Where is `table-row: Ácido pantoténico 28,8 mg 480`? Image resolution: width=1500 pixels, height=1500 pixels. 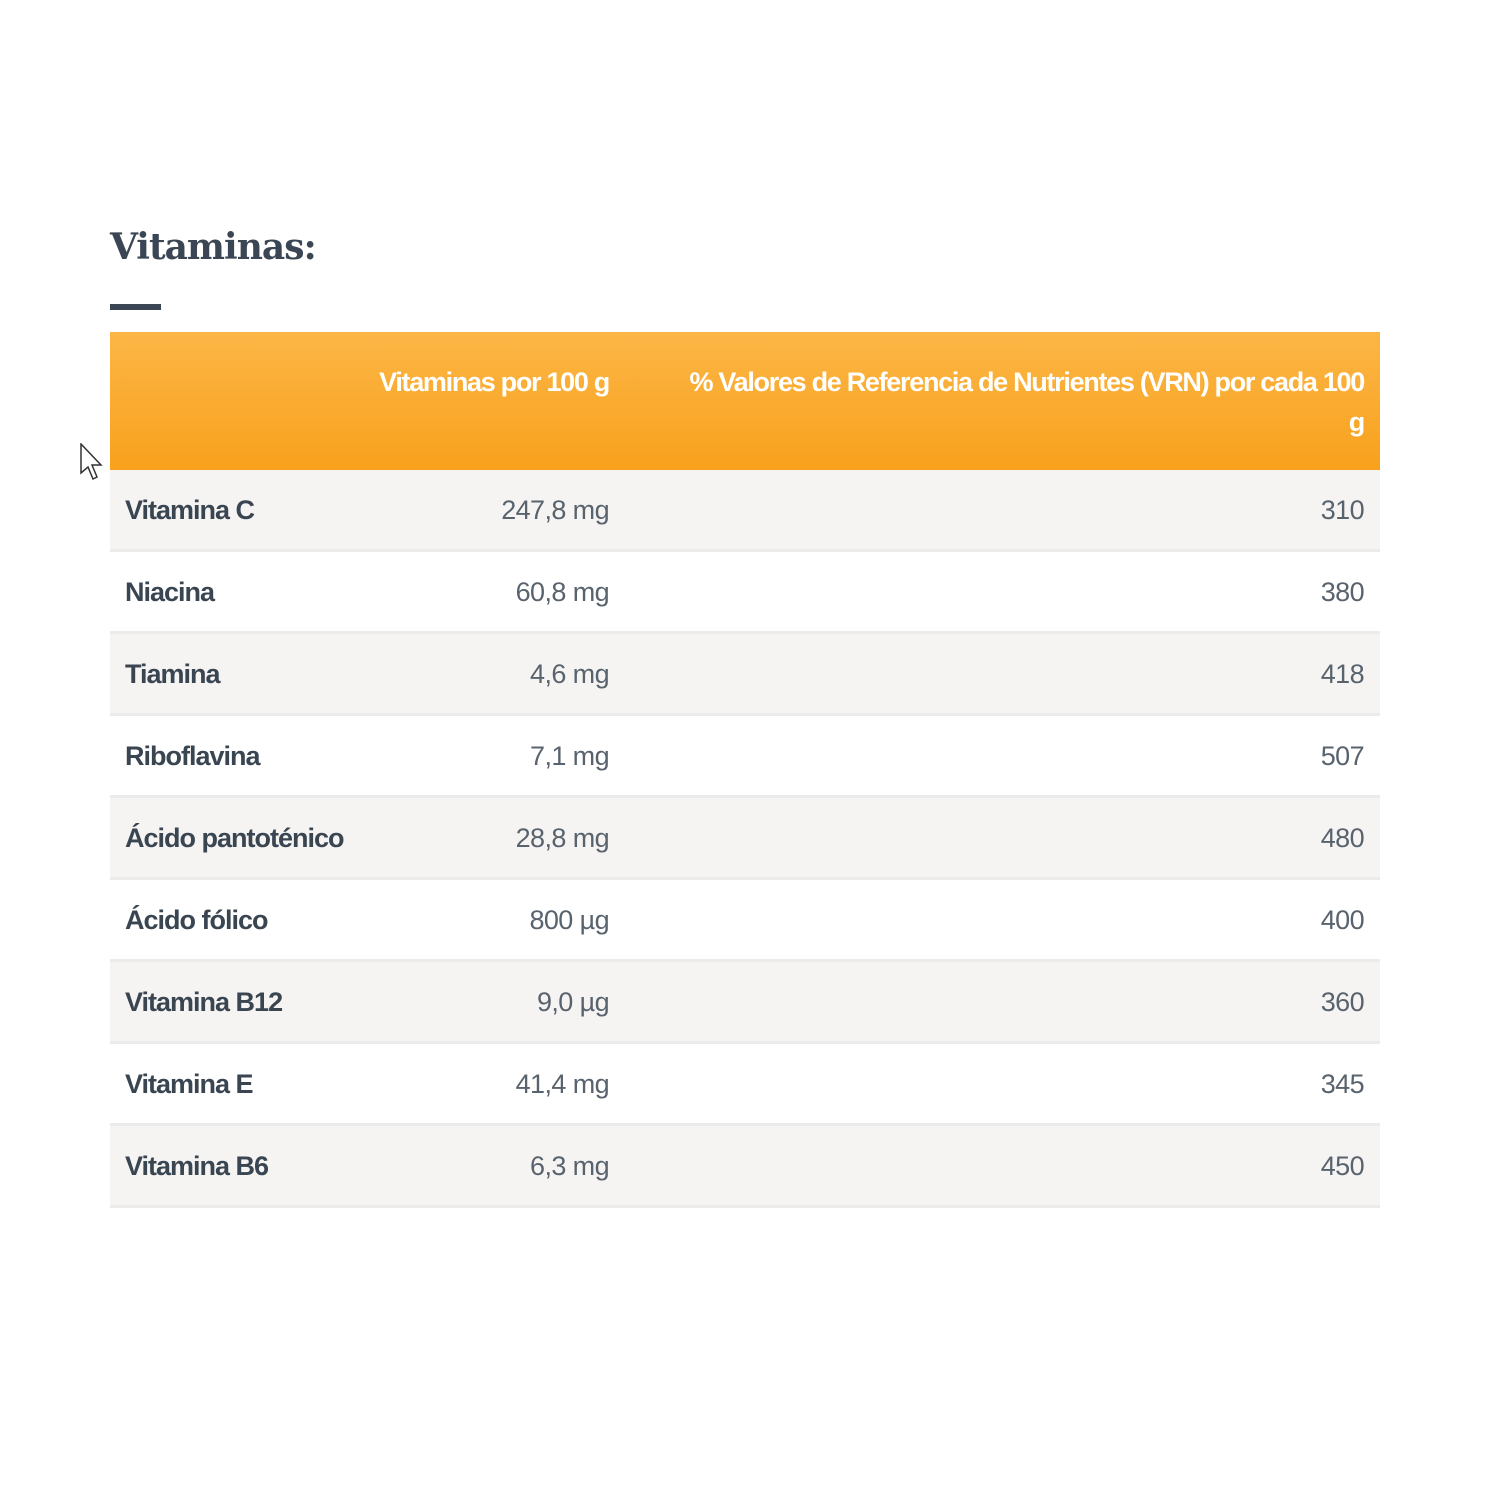 table-row: Ácido pantoténico 28,8 mg 480 is located at coordinates (745, 838).